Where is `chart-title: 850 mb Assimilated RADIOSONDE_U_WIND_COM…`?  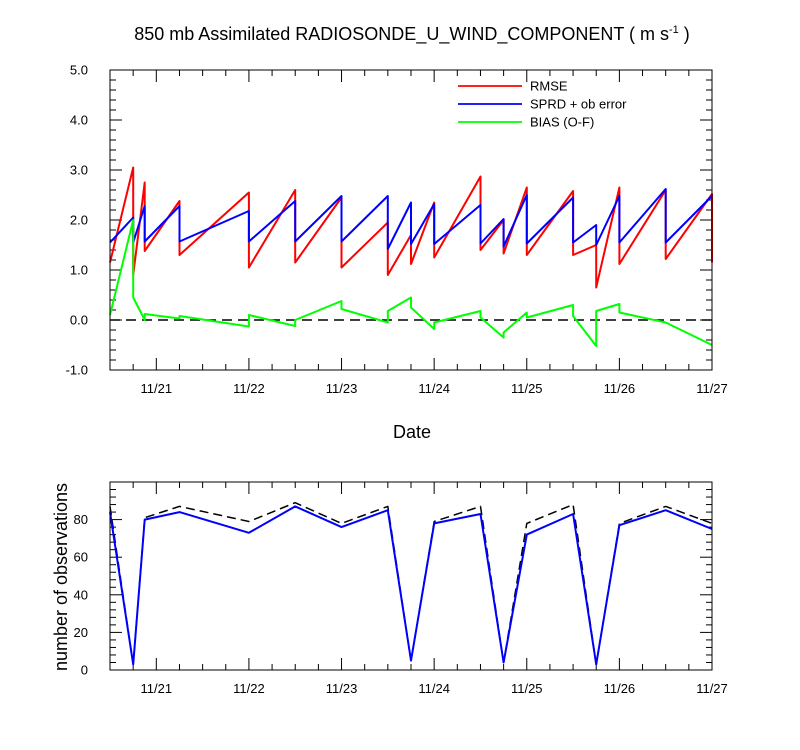
chart-title: 850 mb Assimilated RADIOSONDE_U_WIND_COM… is located at coordinates (412, 34).